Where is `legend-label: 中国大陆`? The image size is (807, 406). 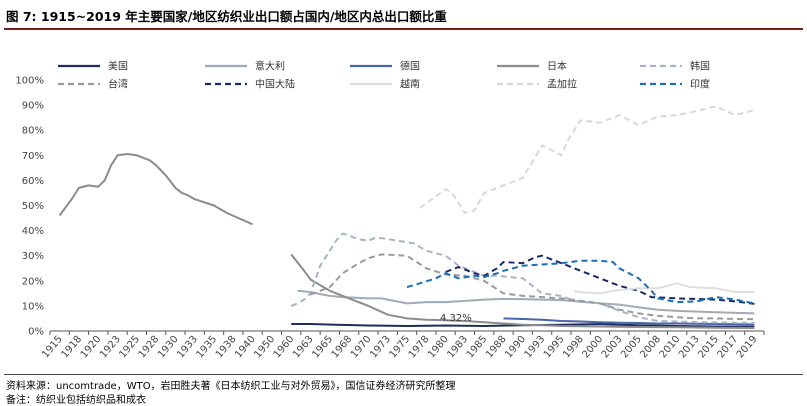
legend-label: 中国大陆 is located at coordinates (275, 84).